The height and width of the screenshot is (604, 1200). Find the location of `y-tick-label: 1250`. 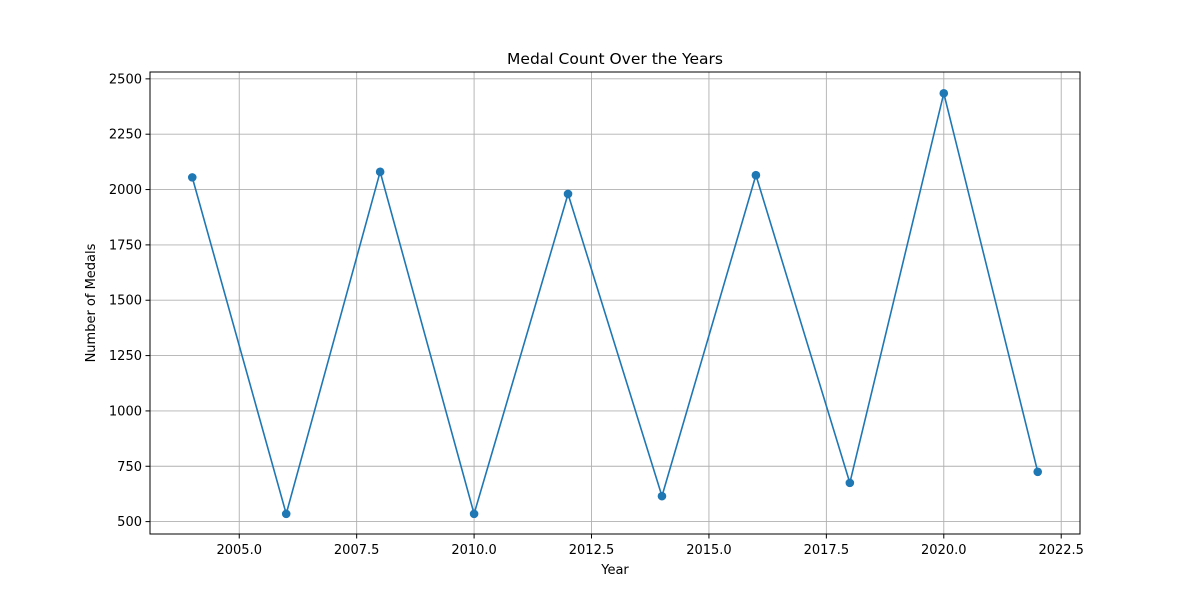

y-tick-label: 1250 is located at coordinates (125, 356).